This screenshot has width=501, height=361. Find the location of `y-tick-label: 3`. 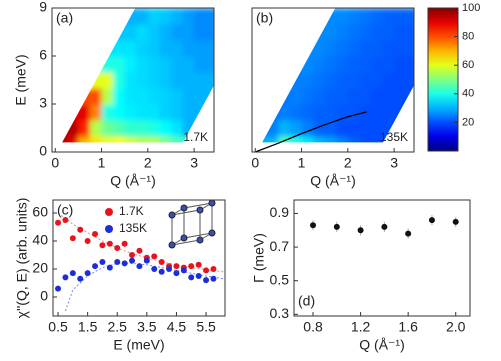

y-tick-label: 3 is located at coordinates (43, 103).